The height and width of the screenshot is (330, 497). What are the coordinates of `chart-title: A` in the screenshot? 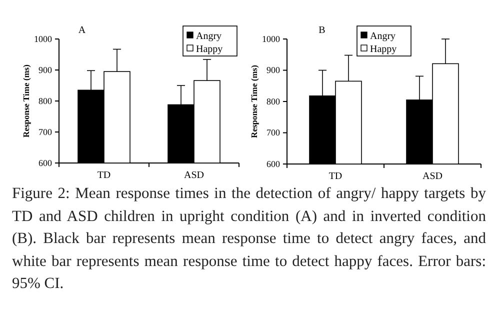 It's located at (82, 30).